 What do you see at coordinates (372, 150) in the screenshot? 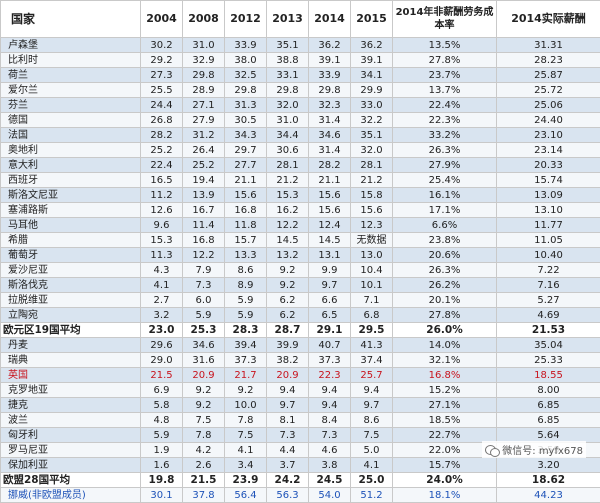
I see `value-cell: 32.0` at bounding box center [372, 150].